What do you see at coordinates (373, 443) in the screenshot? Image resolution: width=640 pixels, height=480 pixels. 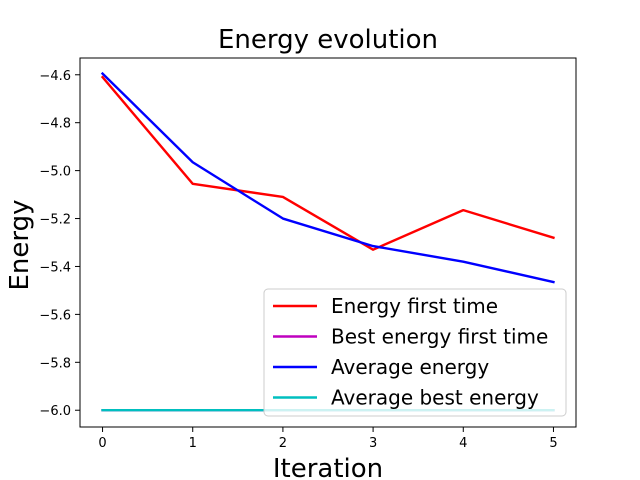 I see `x-tick-label: 3` at bounding box center [373, 443].